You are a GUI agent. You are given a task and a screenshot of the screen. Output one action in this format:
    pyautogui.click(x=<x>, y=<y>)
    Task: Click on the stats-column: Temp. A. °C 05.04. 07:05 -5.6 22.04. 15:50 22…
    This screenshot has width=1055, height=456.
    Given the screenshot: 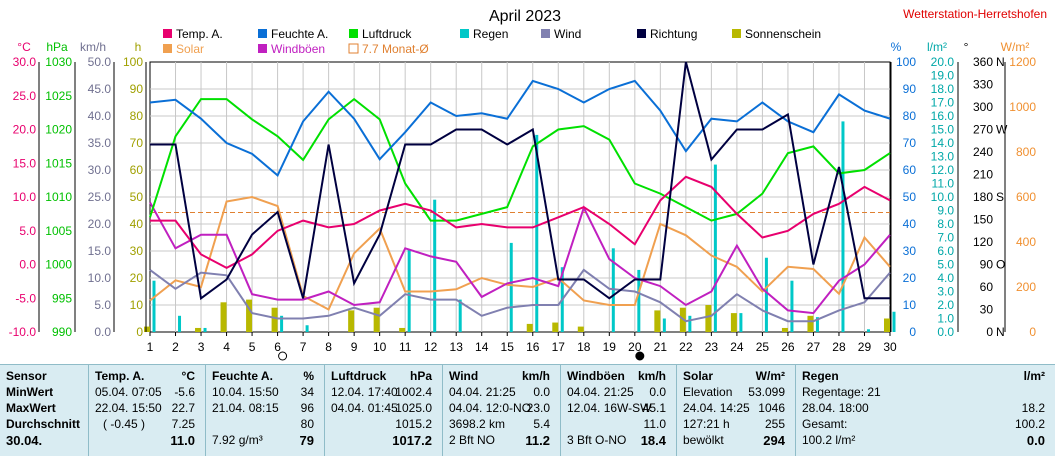 What is the action you would take?
    pyautogui.click(x=146, y=410)
    